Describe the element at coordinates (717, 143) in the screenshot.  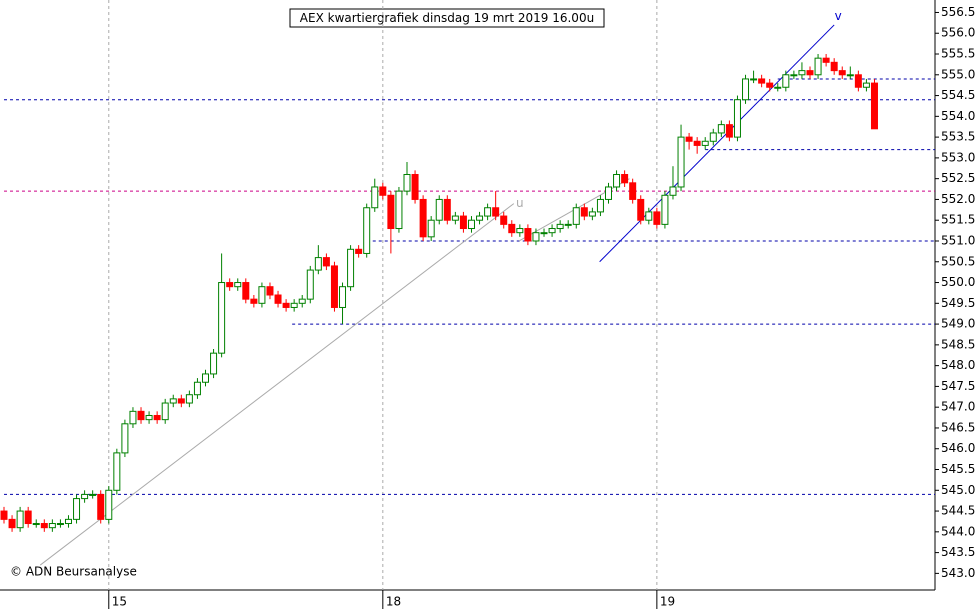
I see `trend-line` at that location.